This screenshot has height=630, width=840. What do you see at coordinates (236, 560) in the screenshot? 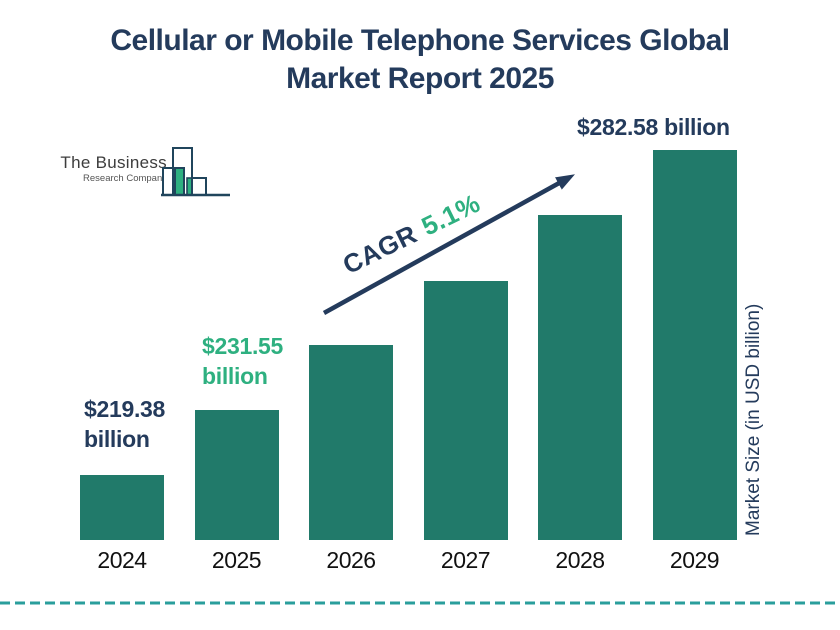
I see `x-axis-label-2025: 2025` at bounding box center [236, 560].